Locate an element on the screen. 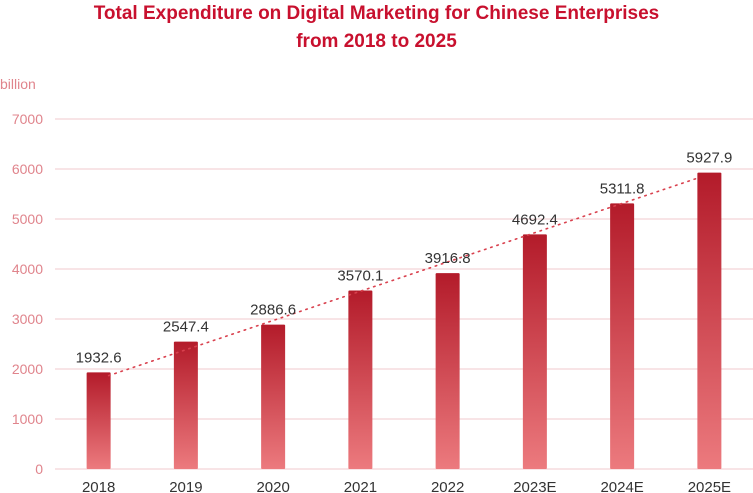 The height and width of the screenshot is (493, 753). data-label: 5927.9 is located at coordinates (709, 158).